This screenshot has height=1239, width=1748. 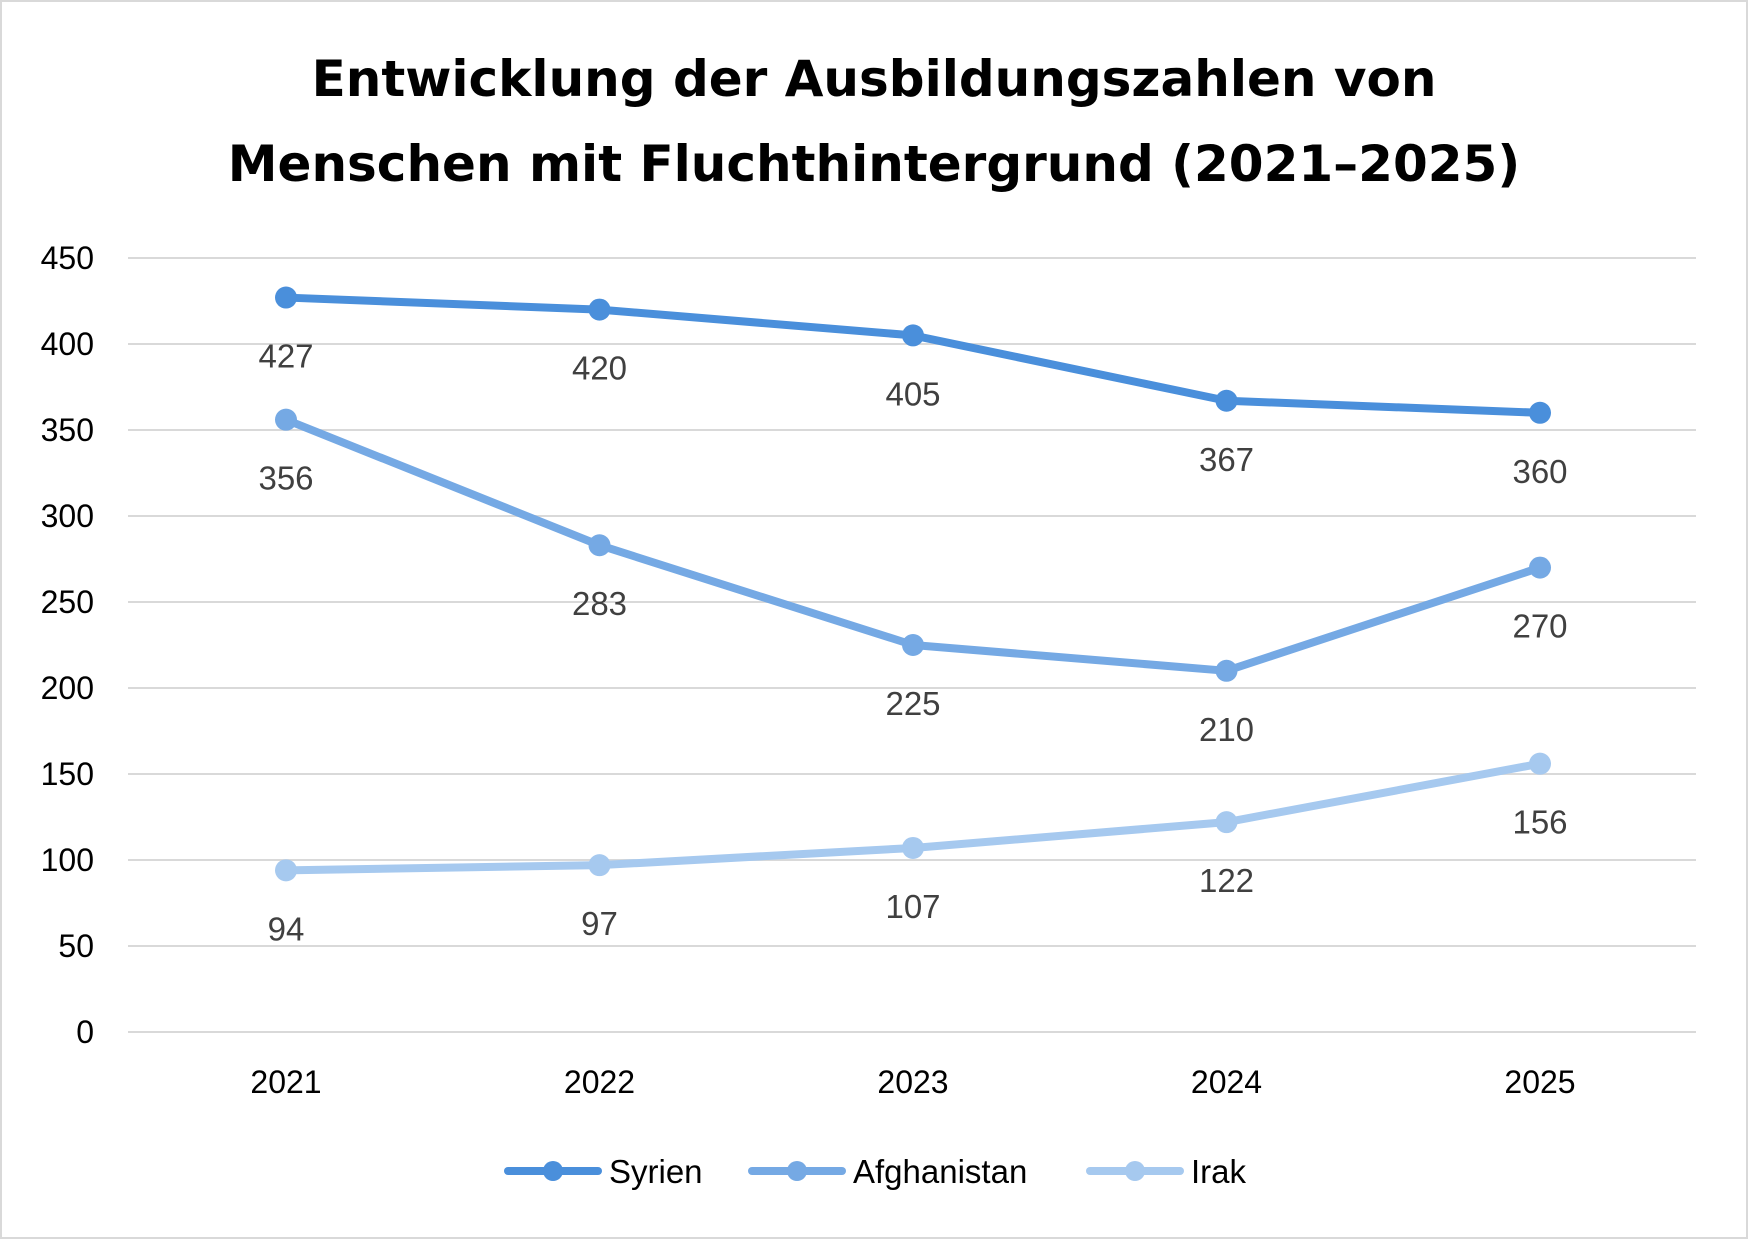 I want to click on legend-item-syrien: Syrien, so click(x=603, y=1171).